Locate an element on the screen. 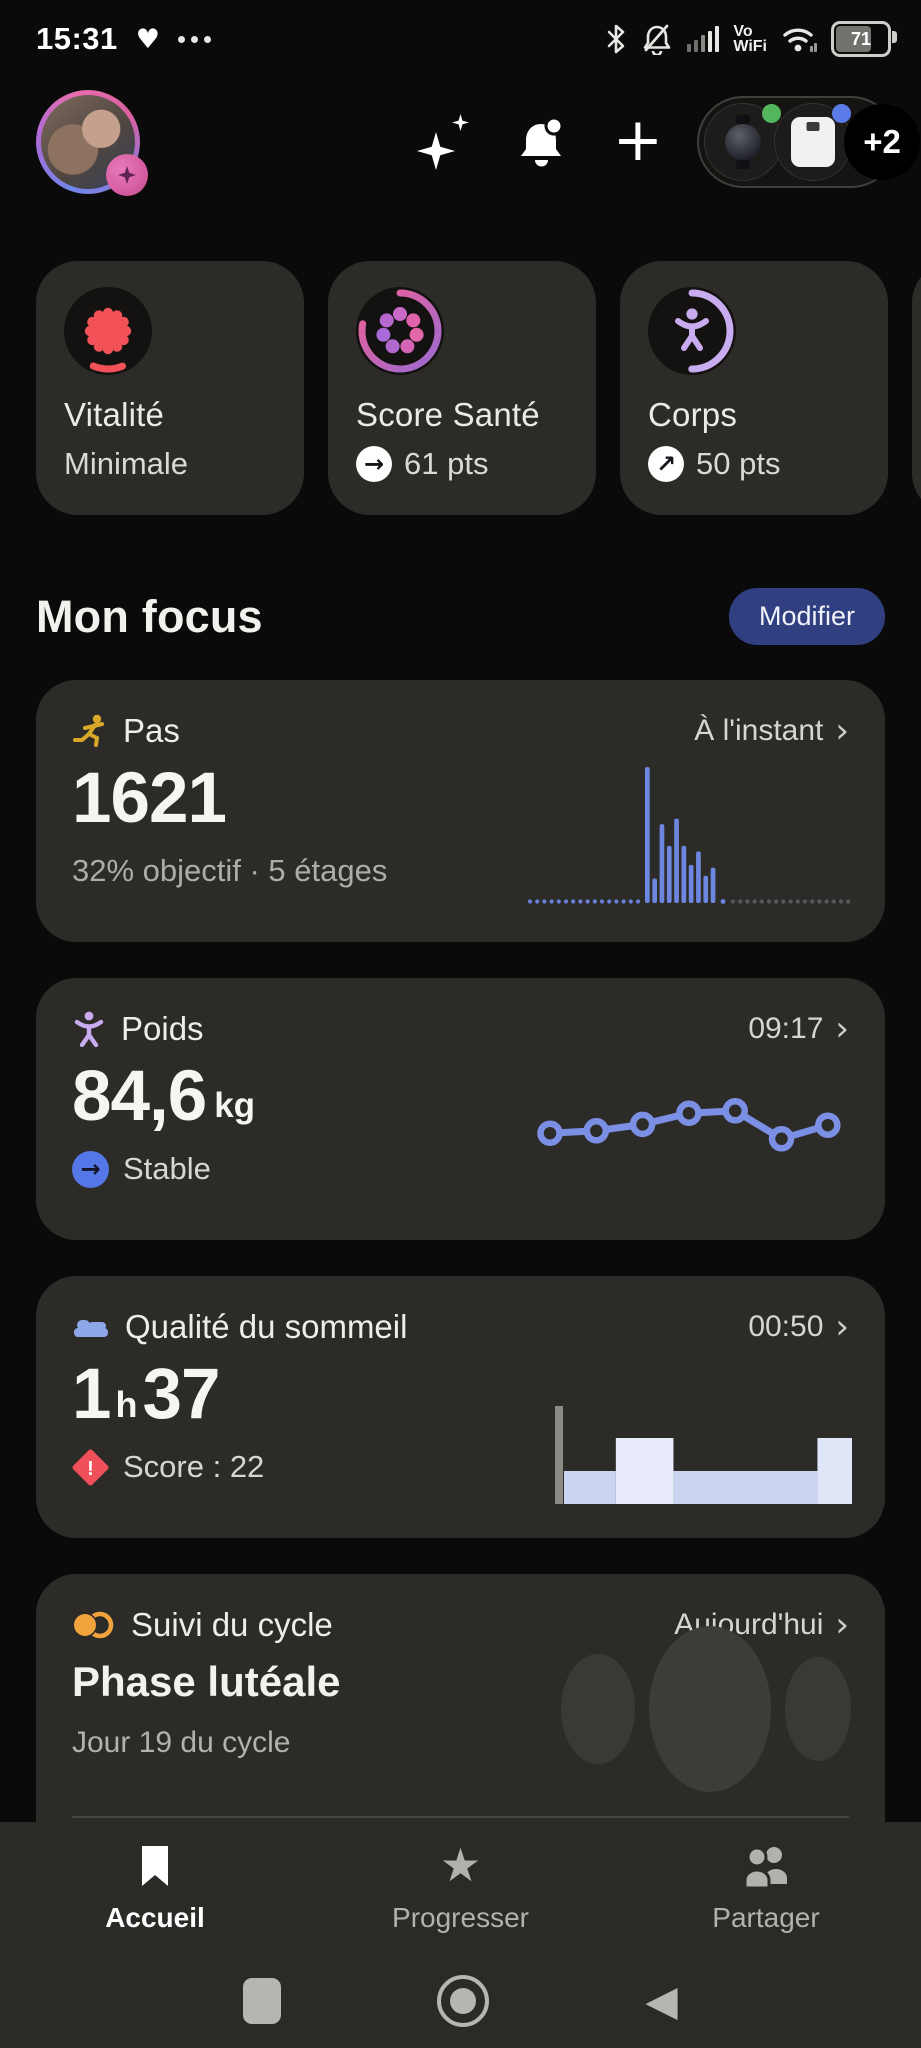 The width and height of the screenshot is (921, 2048). recents-button is located at coordinates (262, 2001).